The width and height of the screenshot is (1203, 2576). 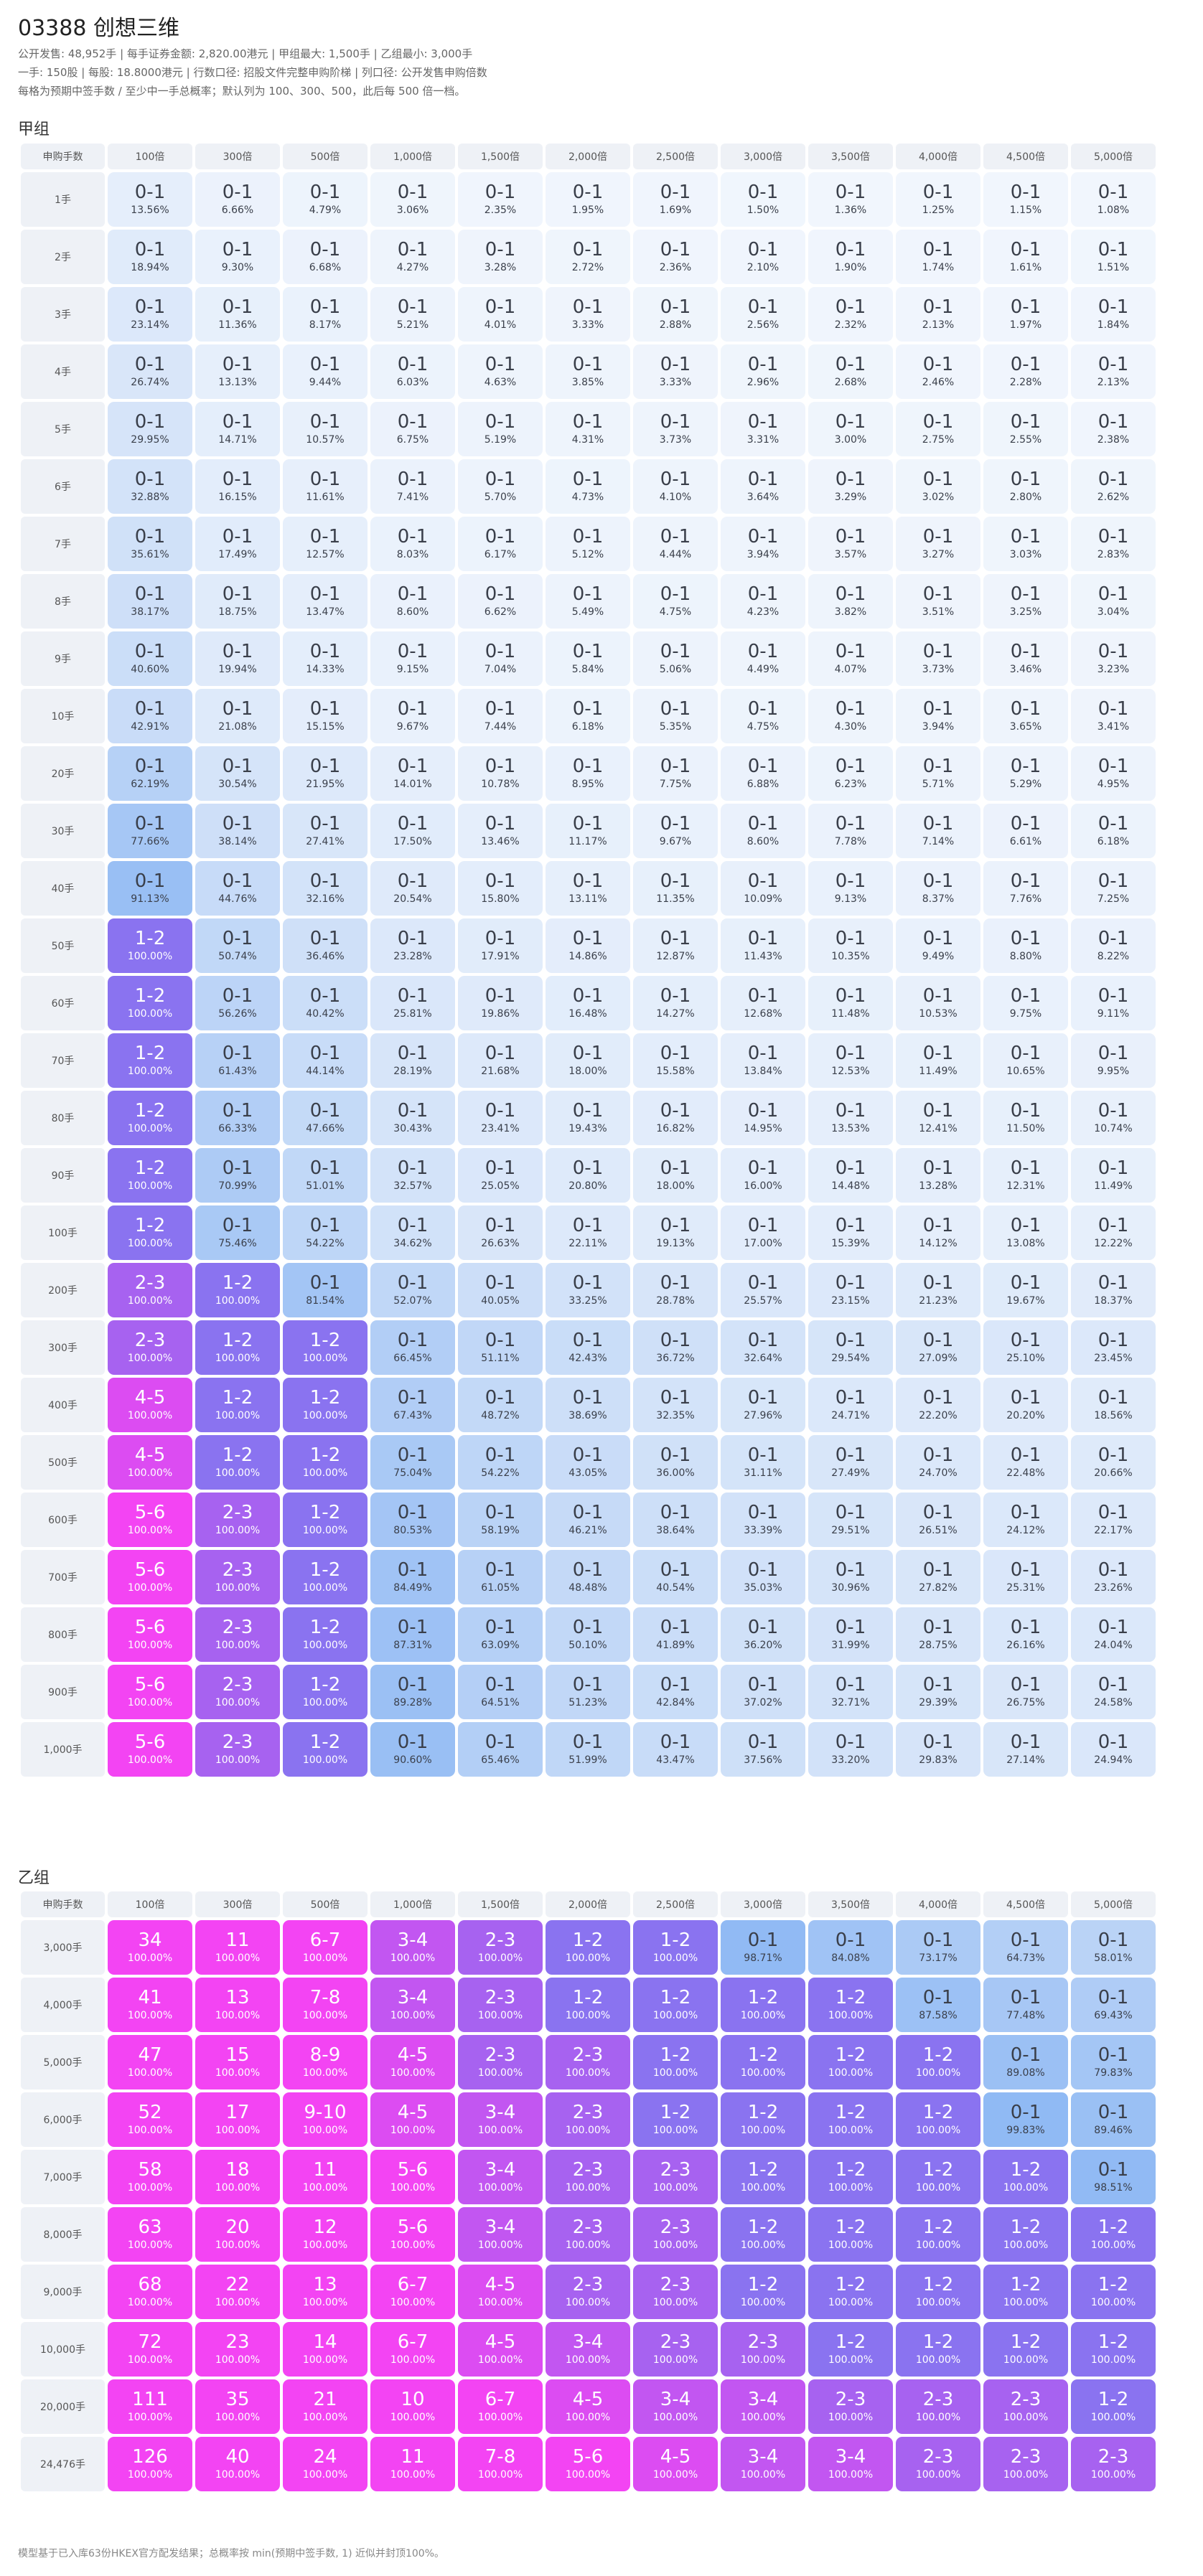 I want to click on row-header: 700手, so click(x=63, y=1577).